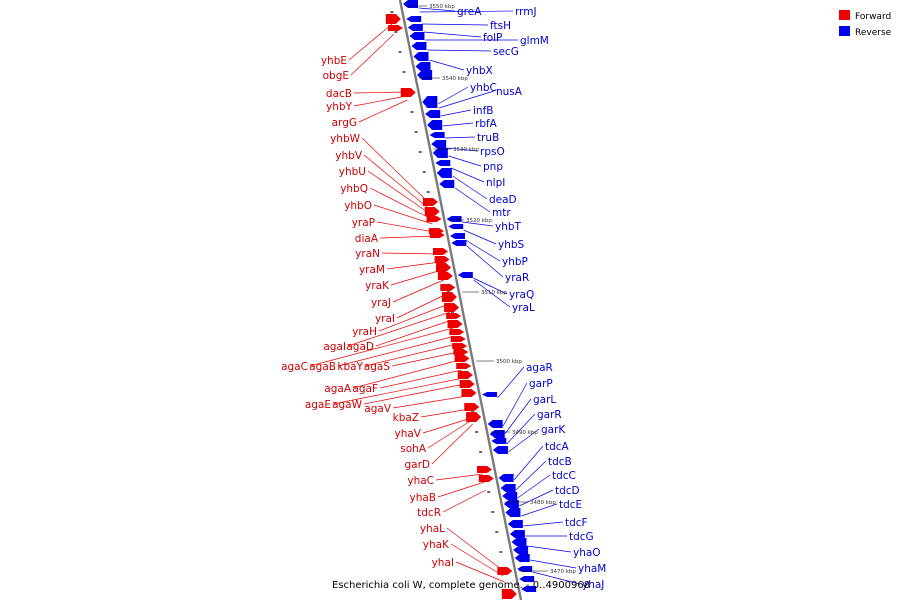  I want to click on reverse-gene-label: truB, so click(488, 138).